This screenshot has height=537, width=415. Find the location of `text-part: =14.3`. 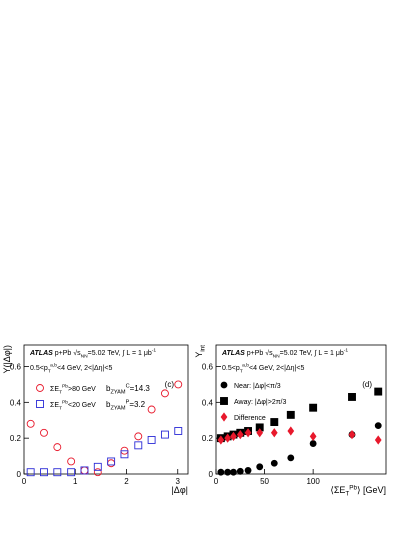

text-part: =14.3 is located at coordinates (140, 388).